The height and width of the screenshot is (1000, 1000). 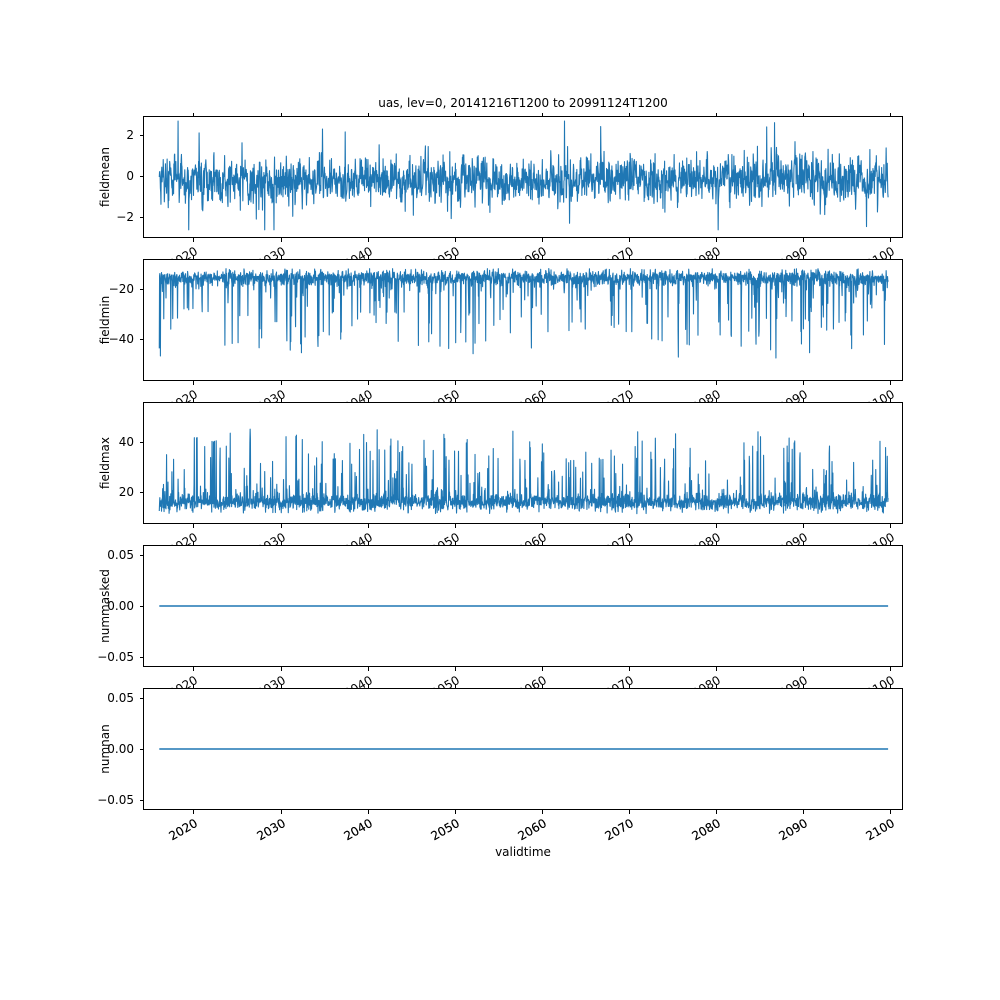 I want to click on ytick-label: 2, so click(x=130, y=134).